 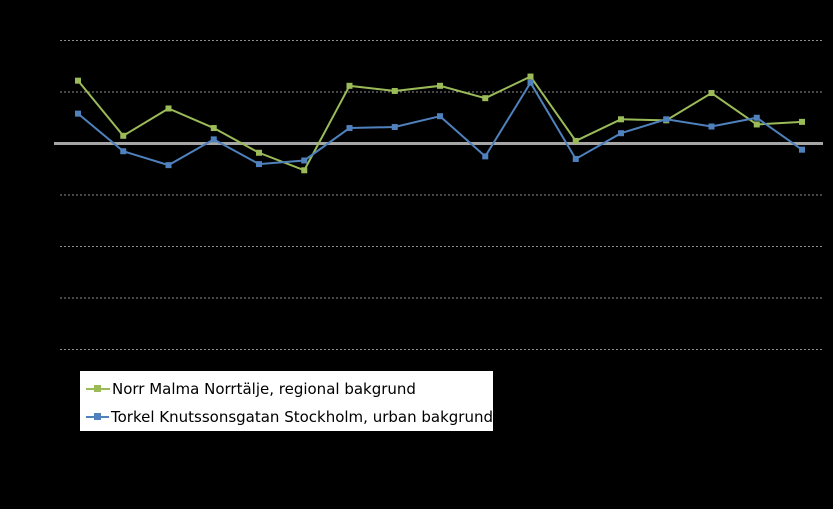 What do you see at coordinates (264, 389) in the screenshot?
I see `legend-label-norr-malma: Norr Malma Norrtälje, regional bakgrund` at bounding box center [264, 389].